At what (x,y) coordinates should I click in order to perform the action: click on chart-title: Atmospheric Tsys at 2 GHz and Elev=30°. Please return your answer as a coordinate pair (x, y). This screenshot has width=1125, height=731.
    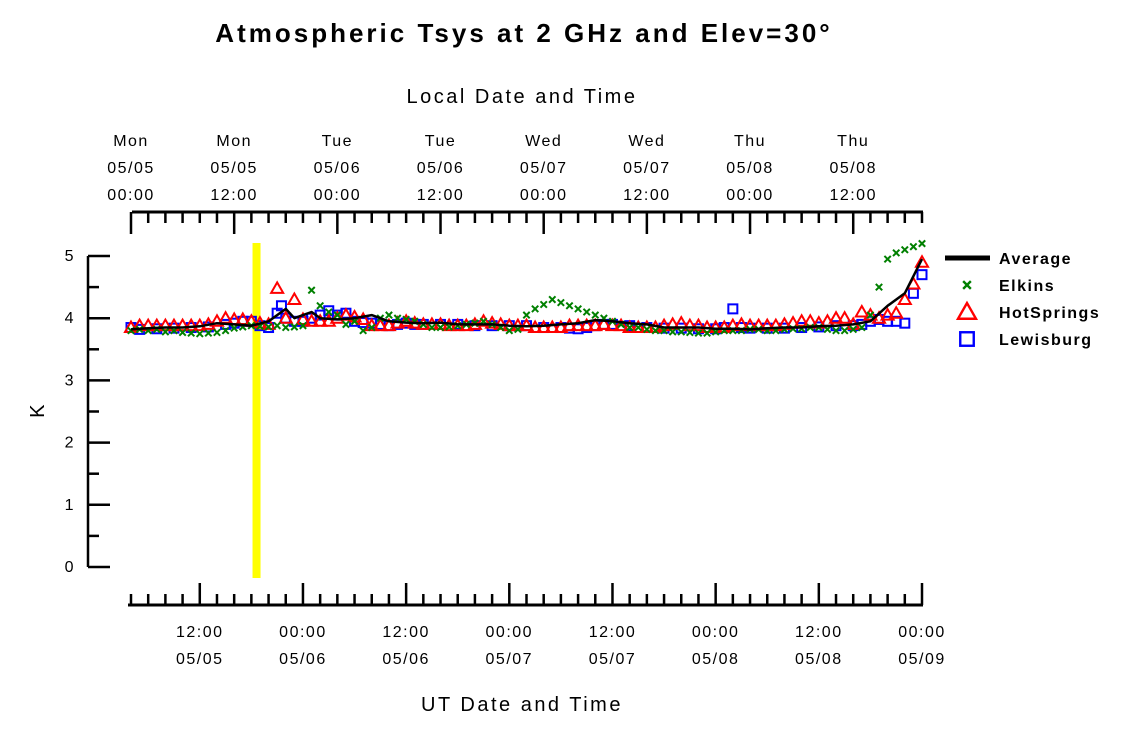
    Looking at the image, I should click on (523, 33).